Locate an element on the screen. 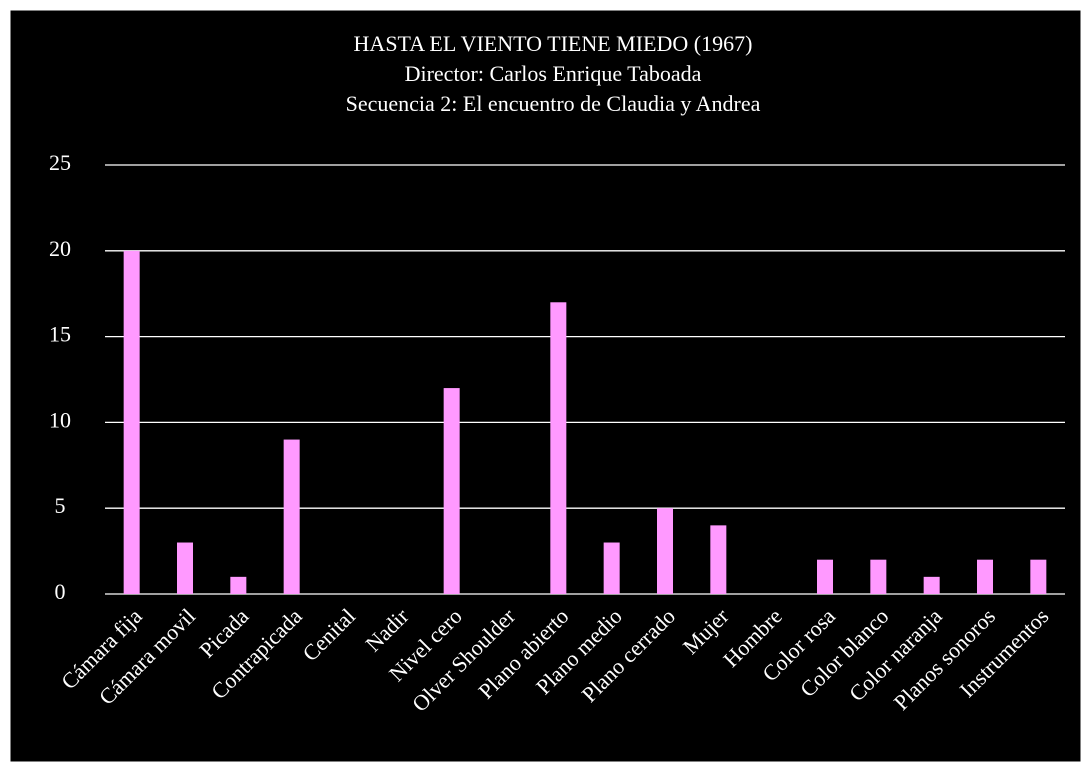 The height and width of the screenshot is (772, 1090). y-tick-label: 25 is located at coordinates (60, 162).